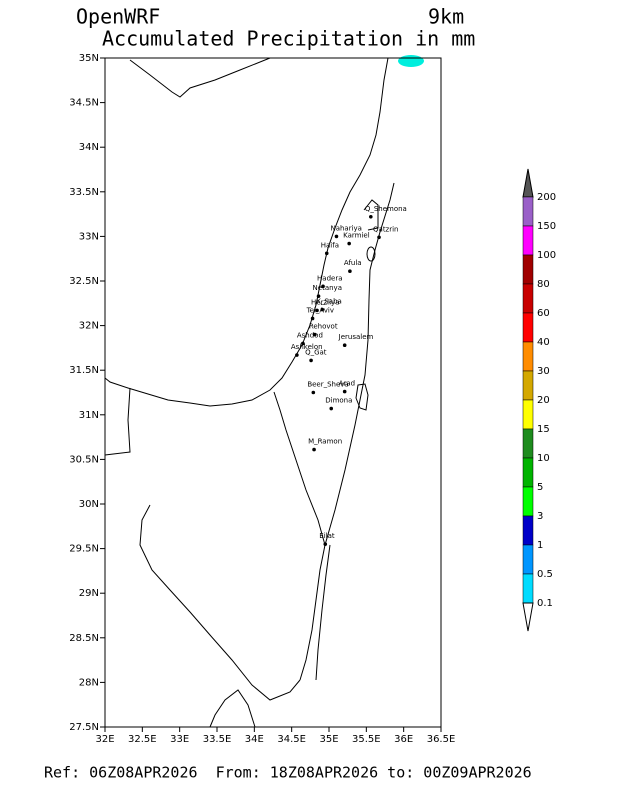  Describe the element at coordinates (315, 612) in the screenshot. I see `gulf-of-aqaba` at that location.